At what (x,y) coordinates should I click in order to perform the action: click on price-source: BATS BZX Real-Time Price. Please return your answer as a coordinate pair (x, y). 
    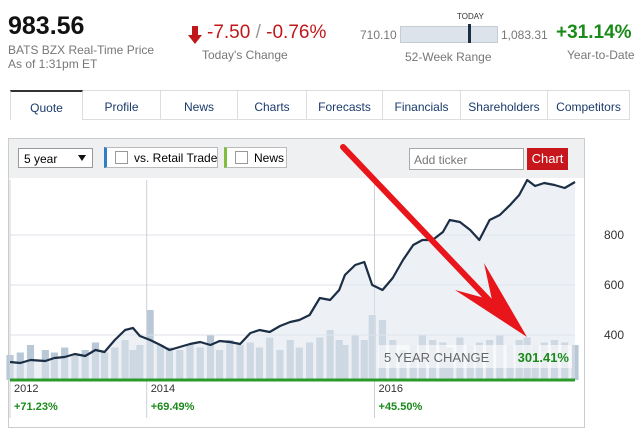
    Looking at the image, I should click on (81, 50).